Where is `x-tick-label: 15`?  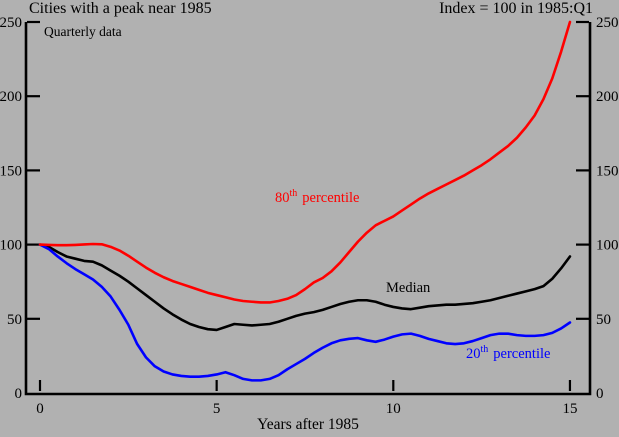
x-tick-label: 15 is located at coordinates (569, 409).